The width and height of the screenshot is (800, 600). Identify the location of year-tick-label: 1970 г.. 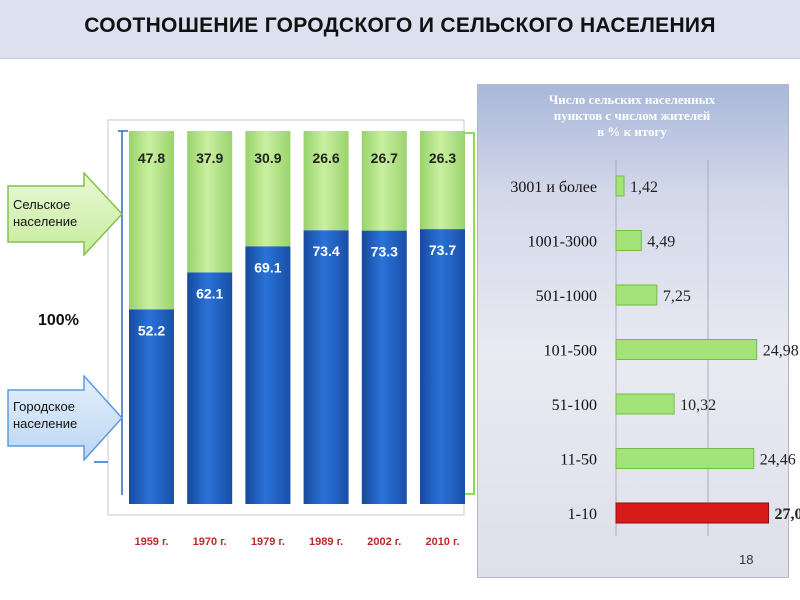
(210, 542).